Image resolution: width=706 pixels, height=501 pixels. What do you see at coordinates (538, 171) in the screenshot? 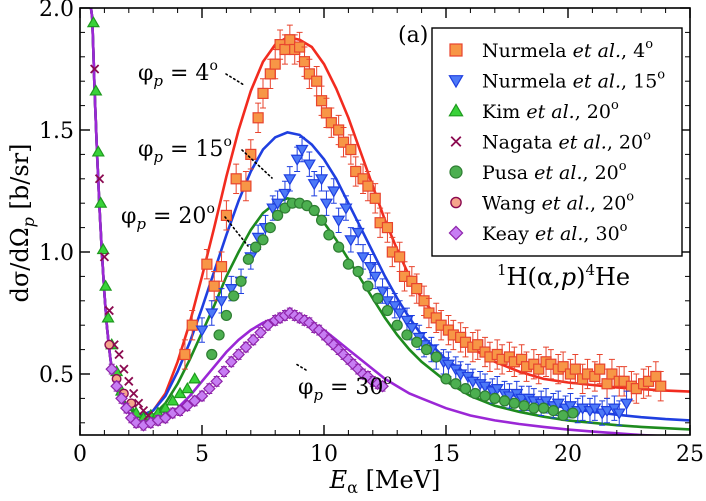
I see `legend-entry-pusa-20: Pusa et al., 20o` at bounding box center [538, 171].